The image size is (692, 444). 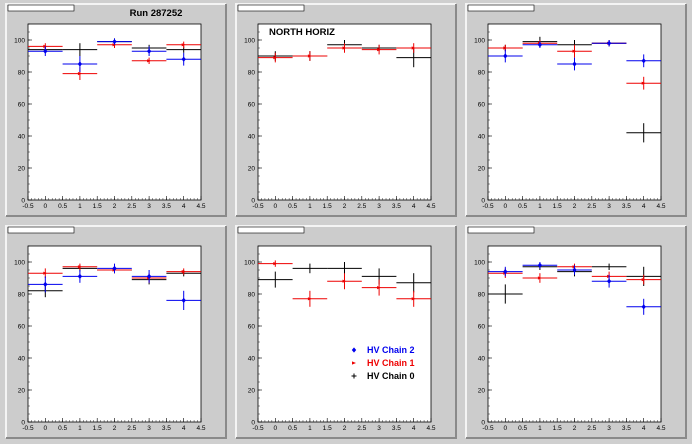 What do you see at coordinates (354, 350) in the screenshot?
I see `legend-marker-diamond` at bounding box center [354, 350].